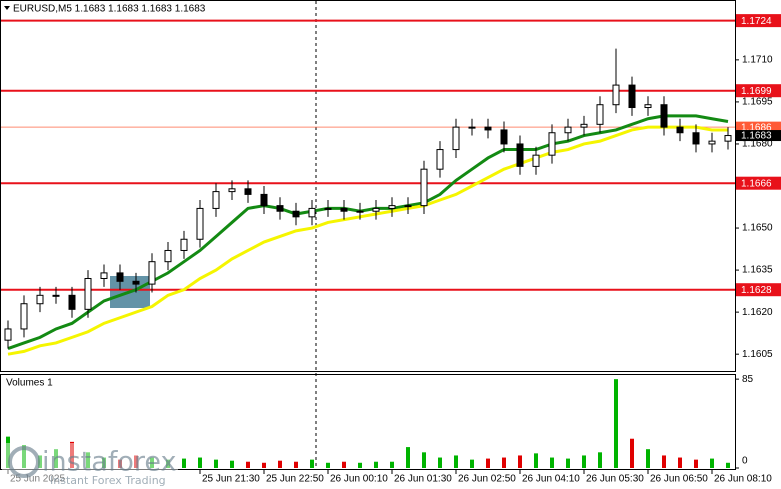 The image size is (781, 489). I want to click on level-label: 1.1699, so click(756, 91).